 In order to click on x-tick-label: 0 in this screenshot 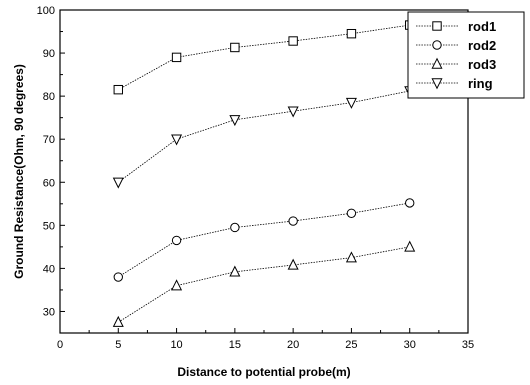, I will do `click(60, 345)`.